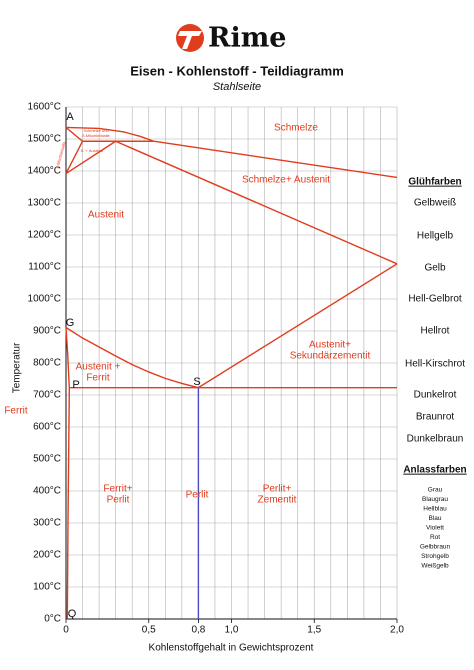  What do you see at coordinates (435, 566) in the screenshot?
I see `temper-color: Weißgelb` at bounding box center [435, 566].